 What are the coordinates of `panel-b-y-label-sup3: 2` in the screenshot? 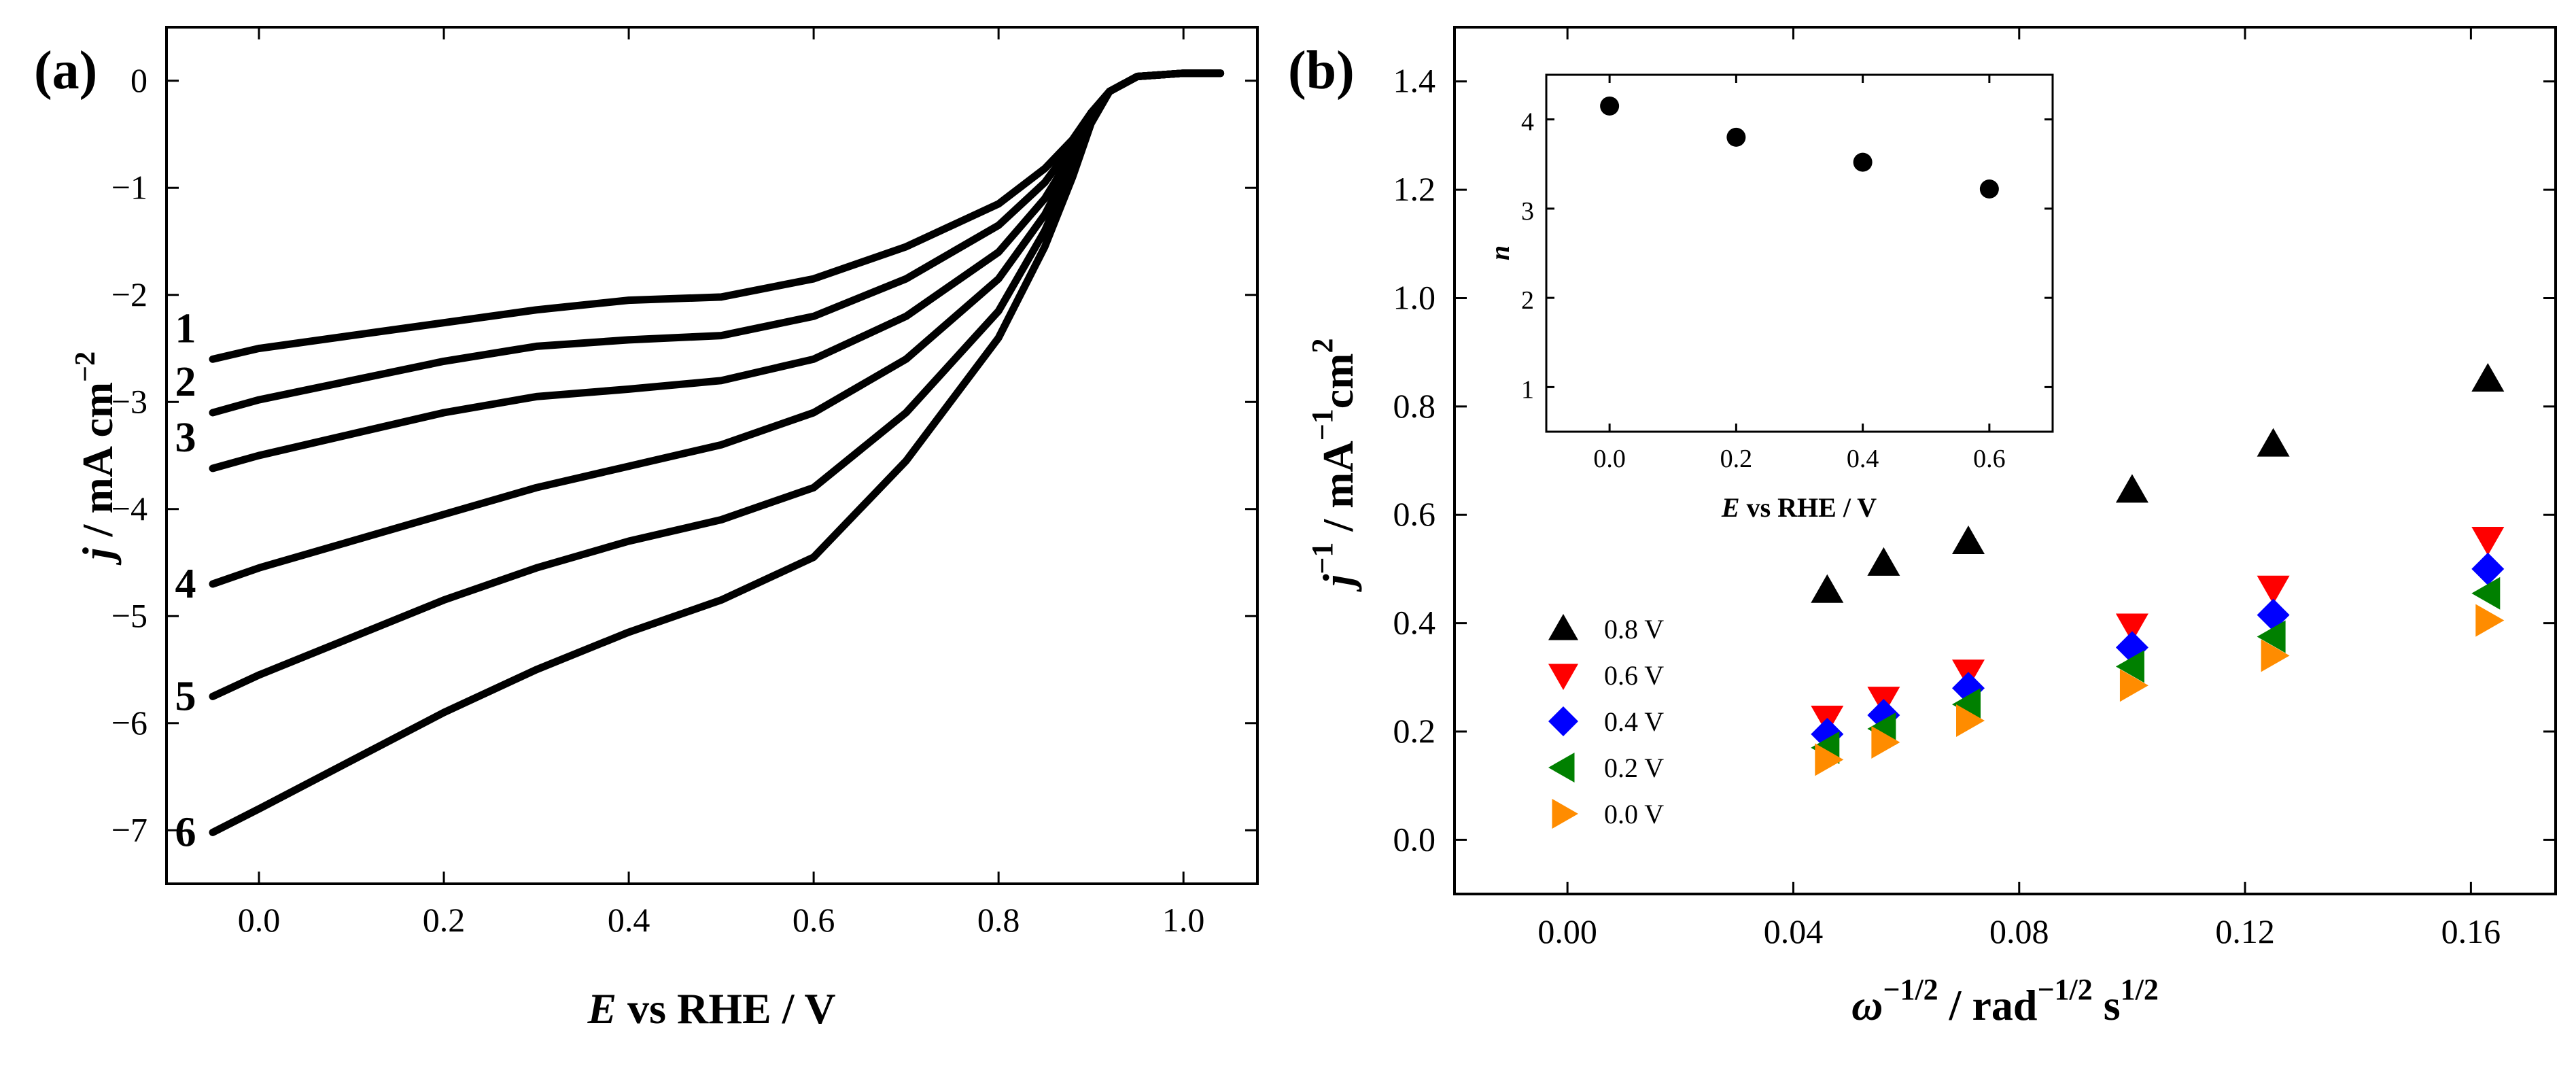 It's located at (1322, 346).